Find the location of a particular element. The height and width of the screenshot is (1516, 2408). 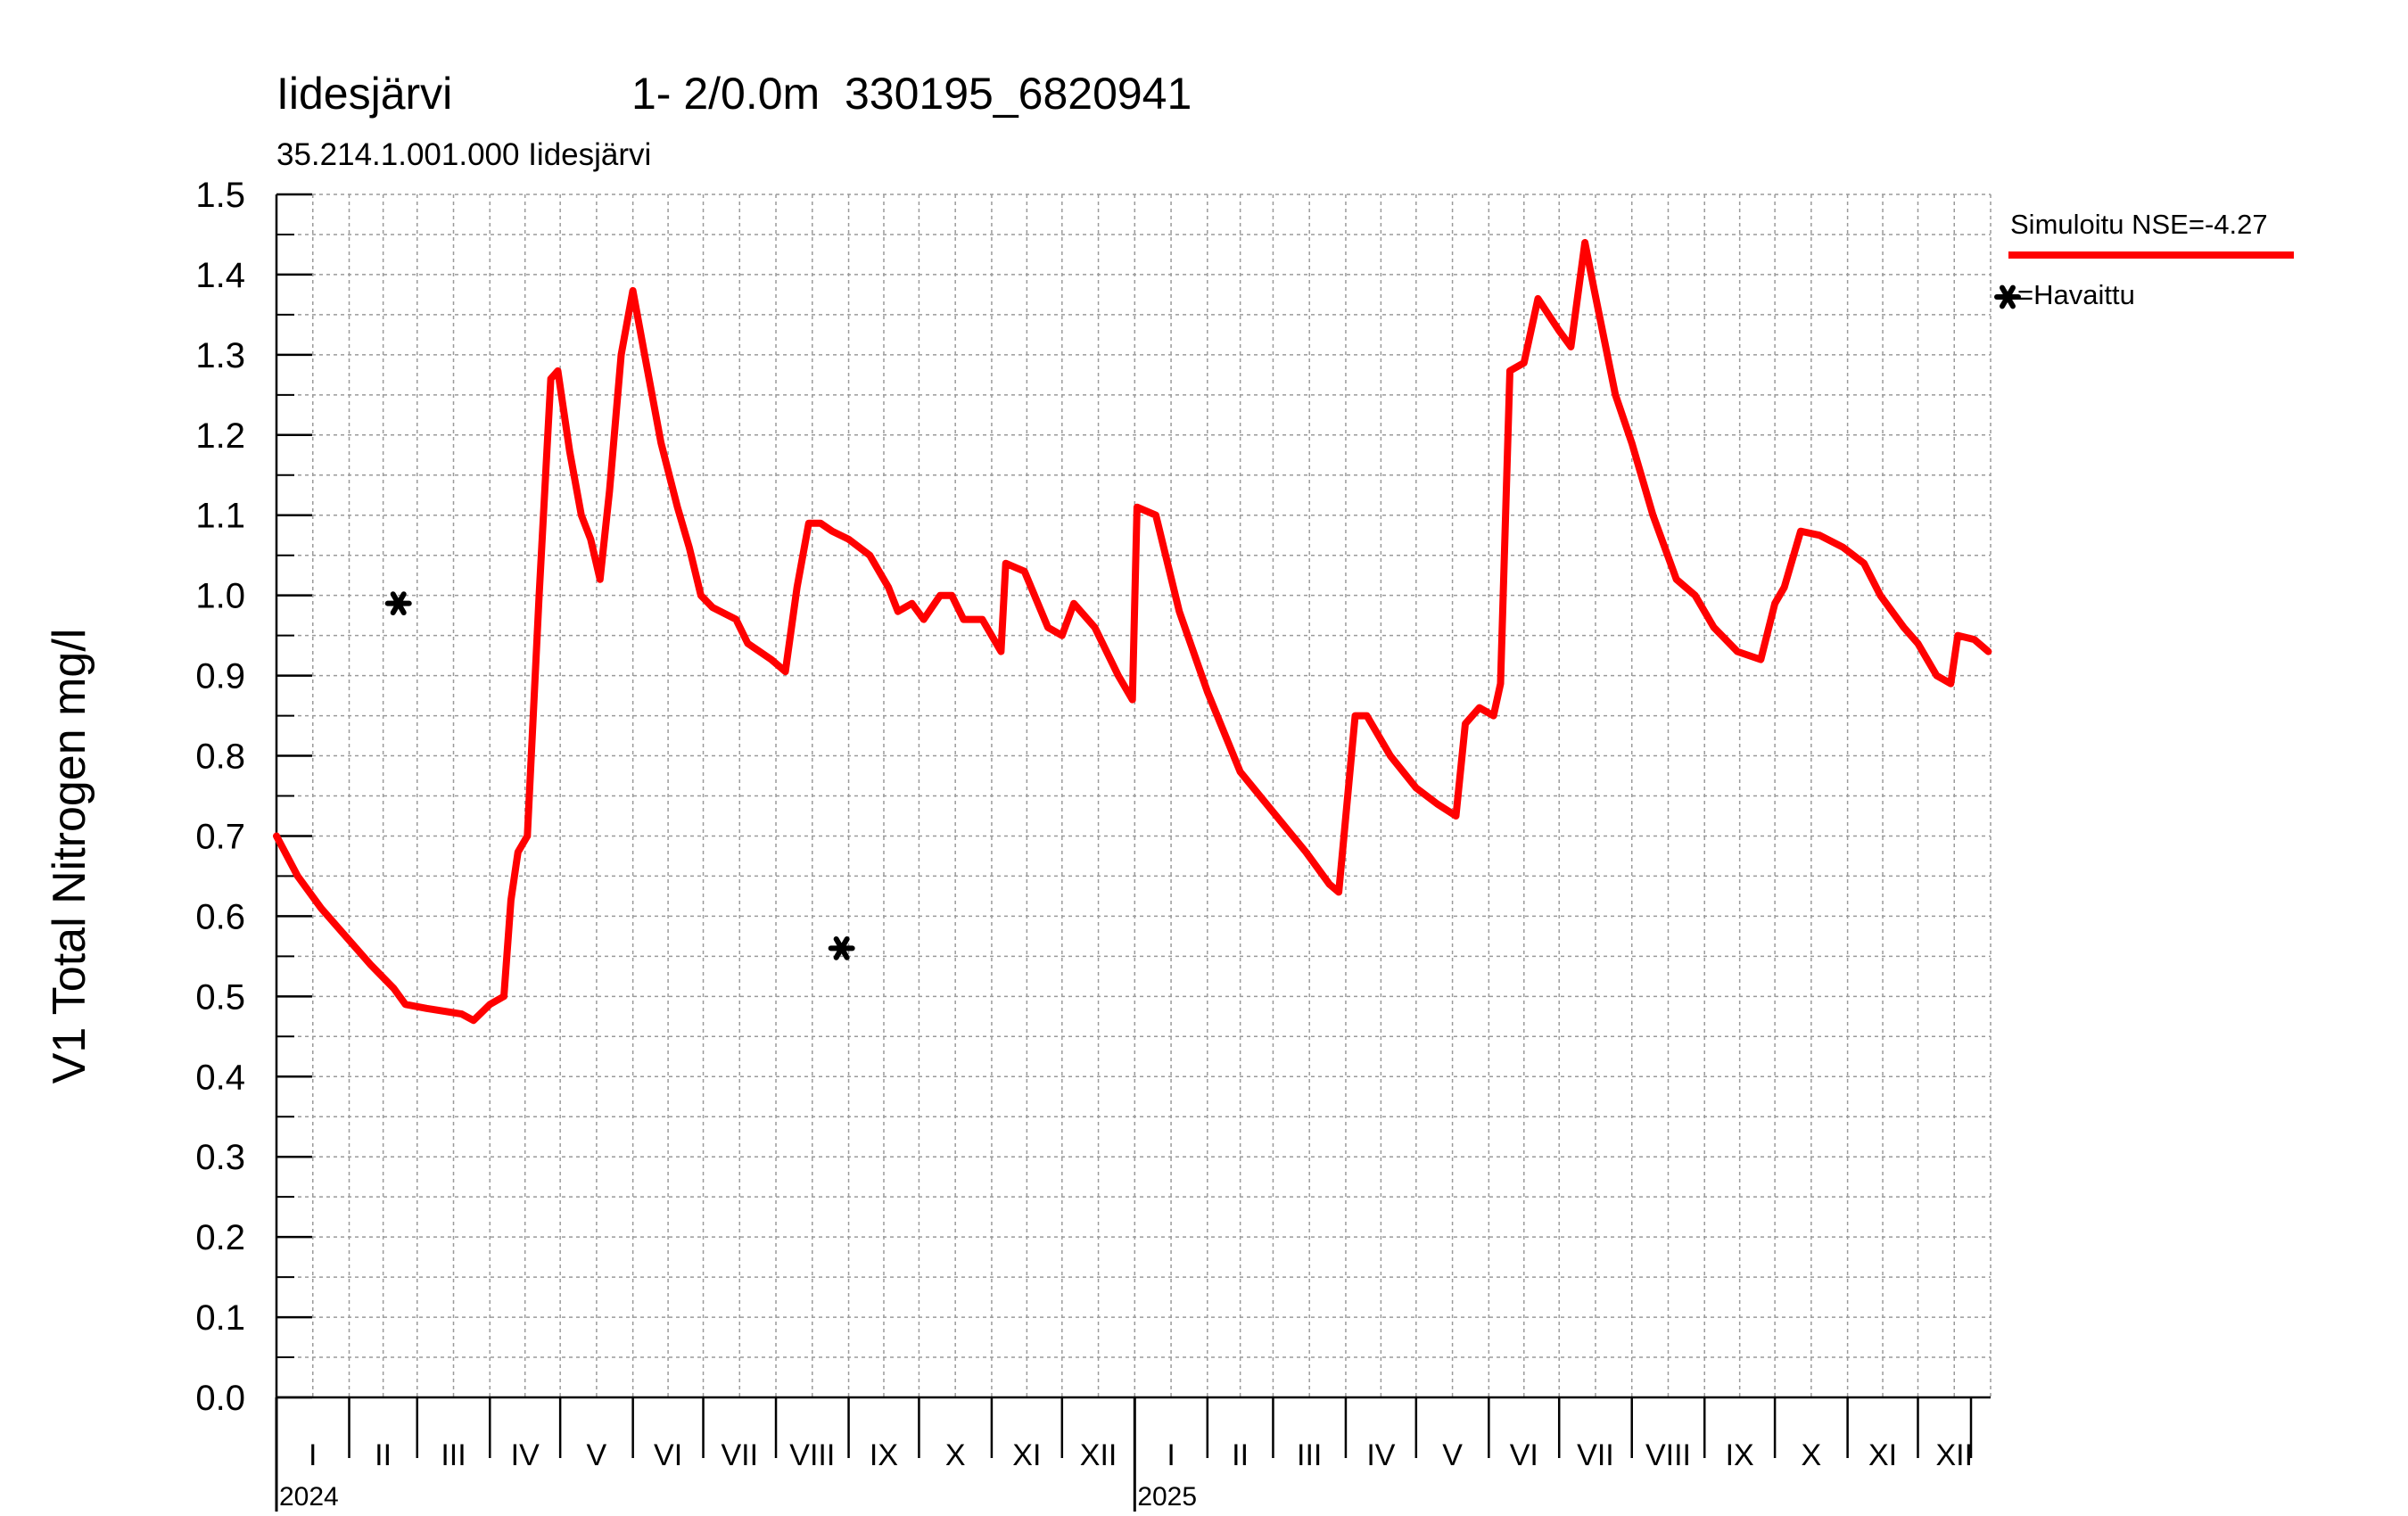

chart-title: Iidesjärvi is located at coordinates (364, 94).